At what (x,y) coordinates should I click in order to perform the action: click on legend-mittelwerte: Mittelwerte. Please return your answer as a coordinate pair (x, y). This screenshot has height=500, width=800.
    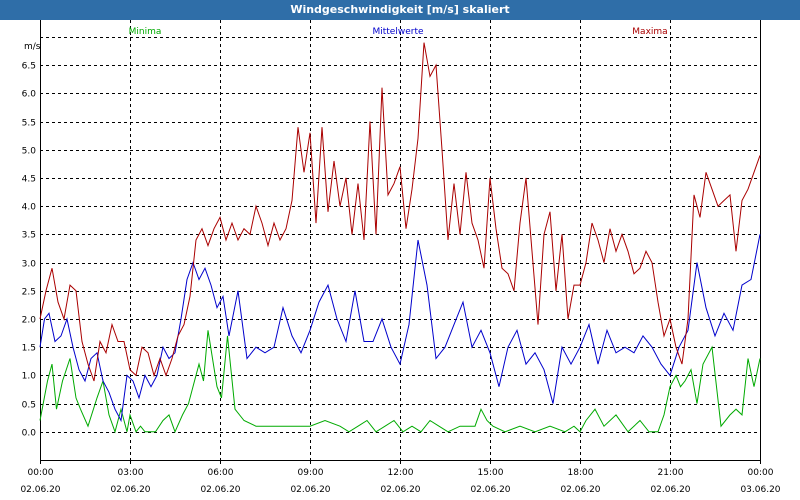
    Looking at the image, I should click on (397, 32).